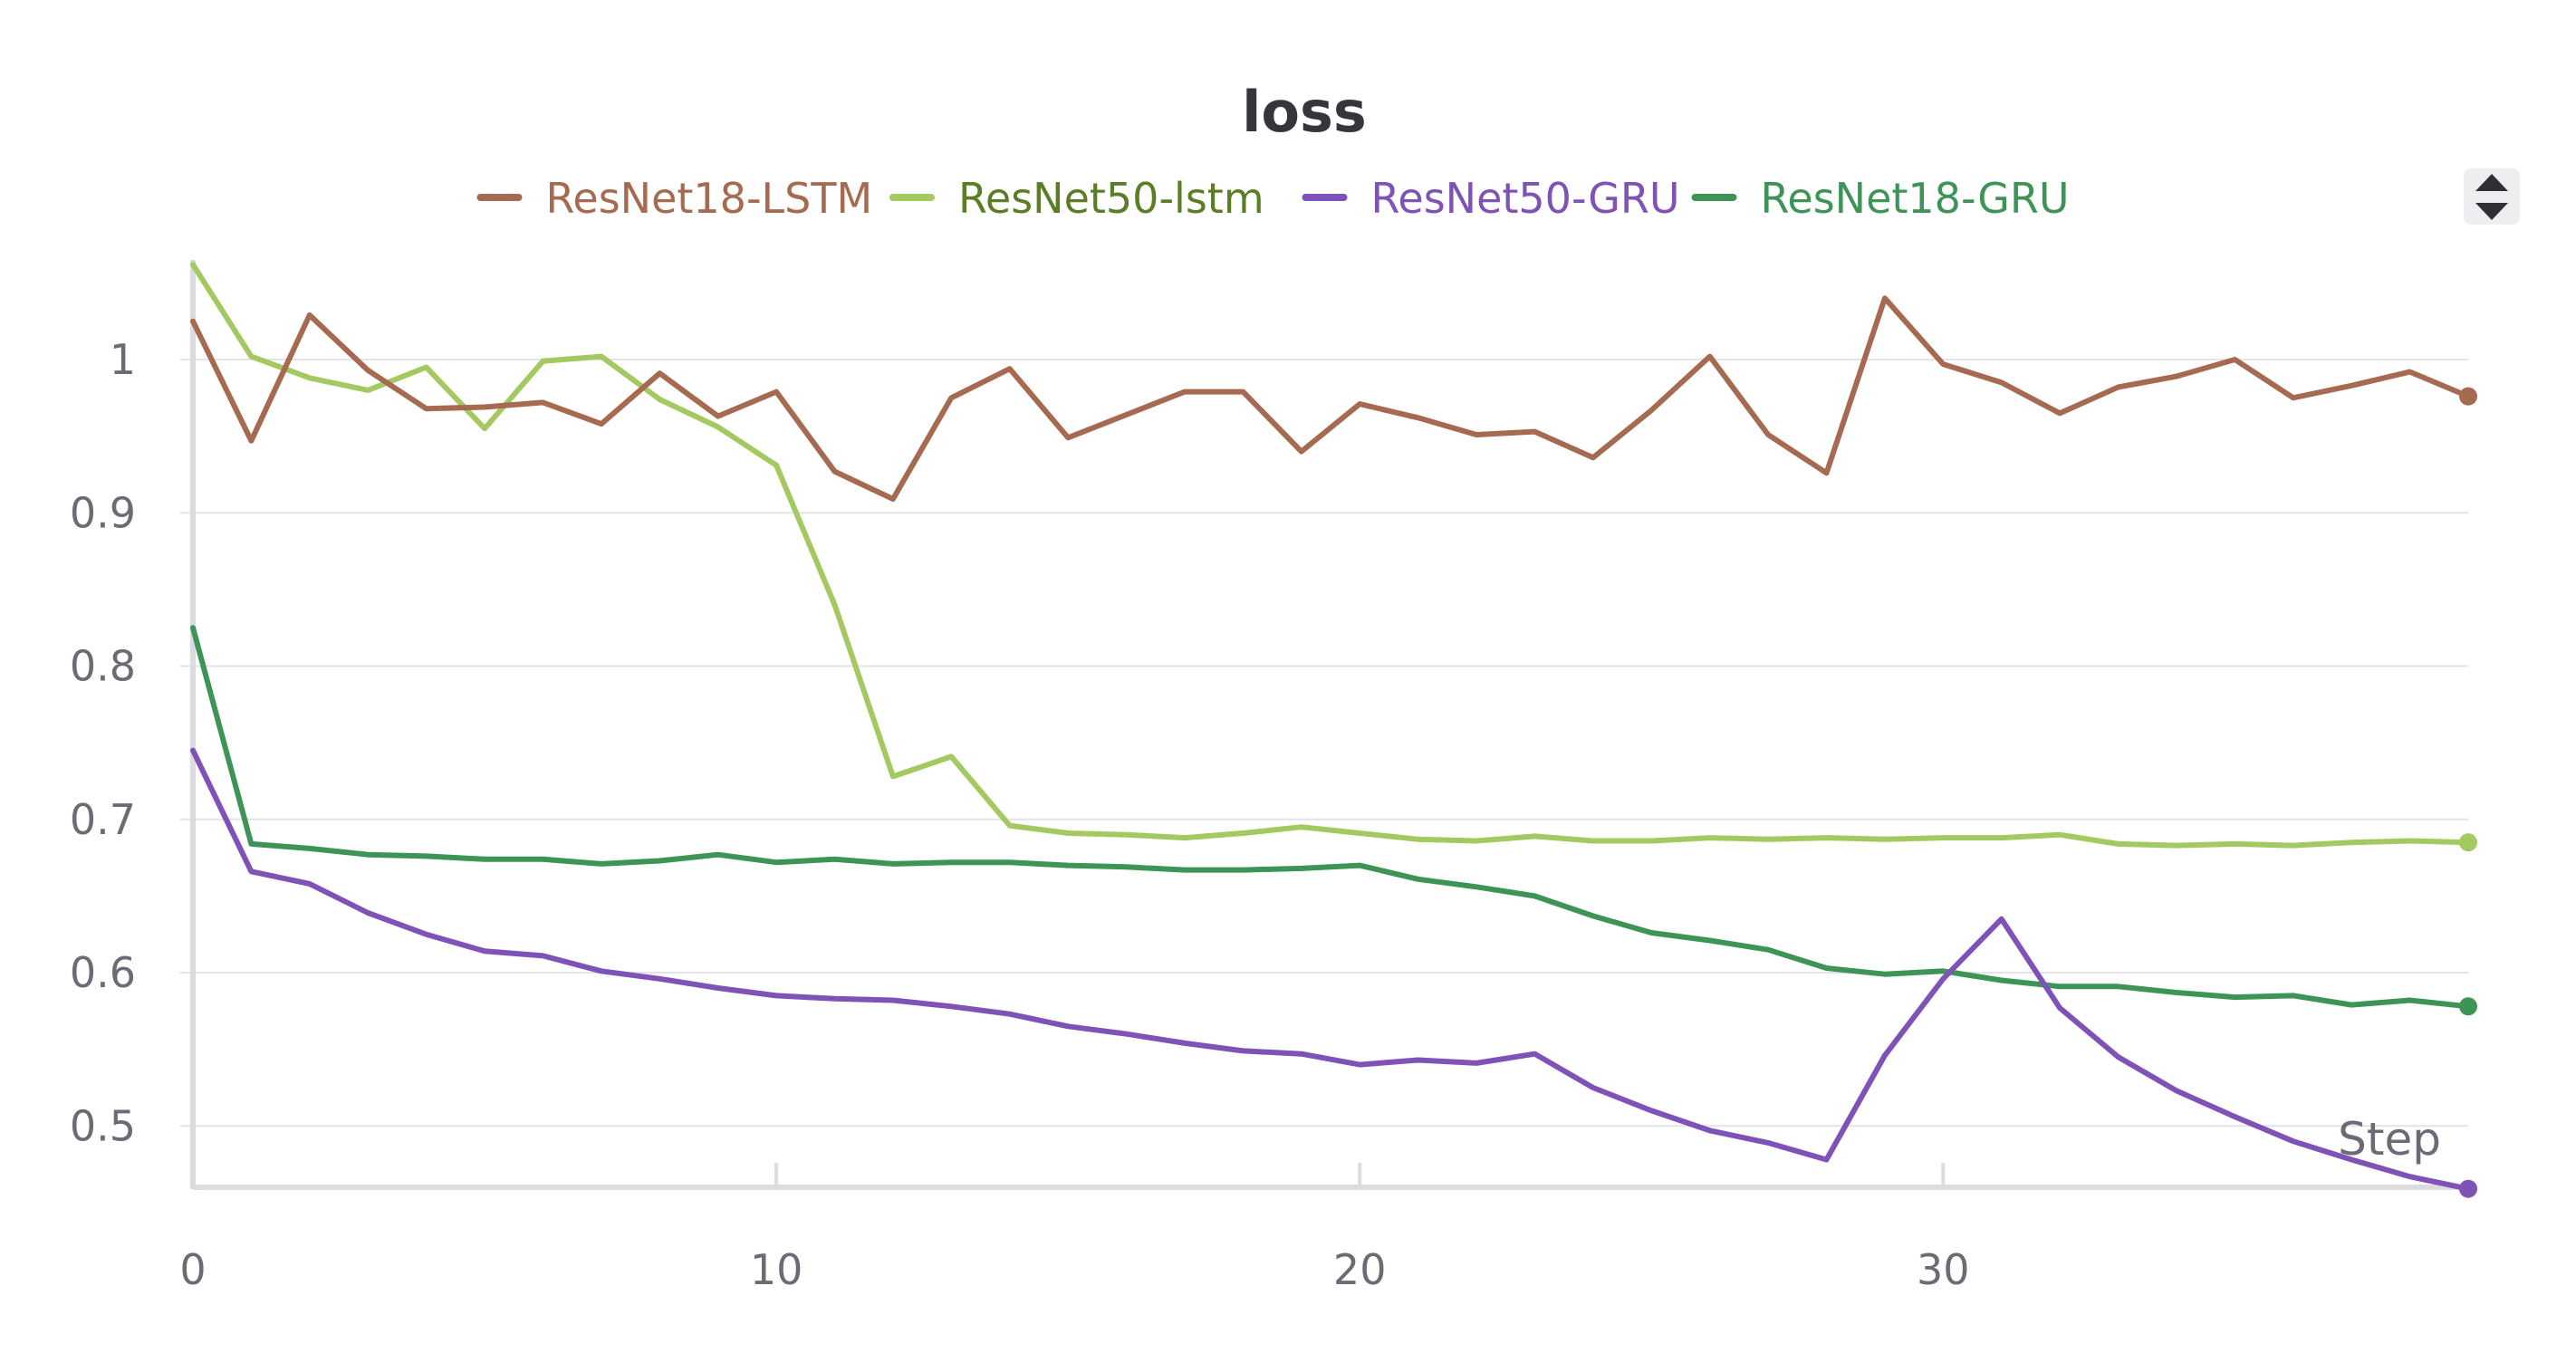  I want to click on y-tick-label: 0.5, so click(103, 1125).